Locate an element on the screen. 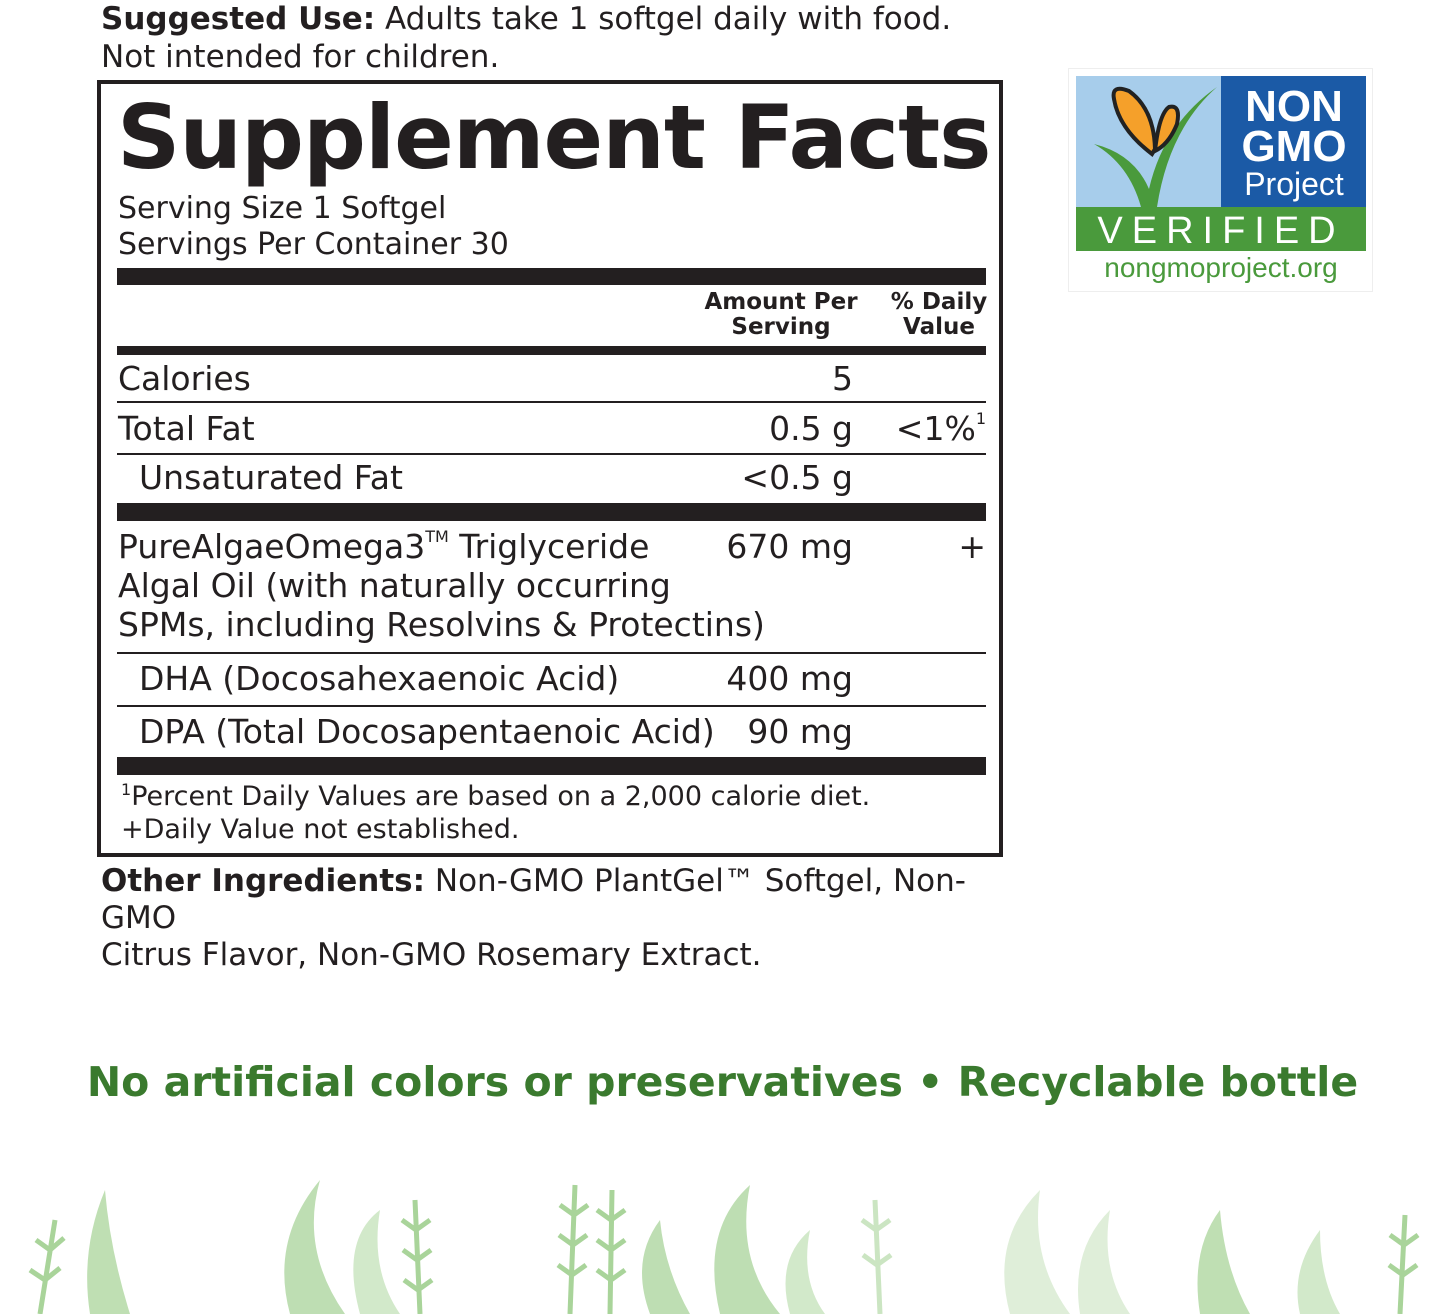  header-daily-value: % Daily Value is located at coordinates (939, 315).